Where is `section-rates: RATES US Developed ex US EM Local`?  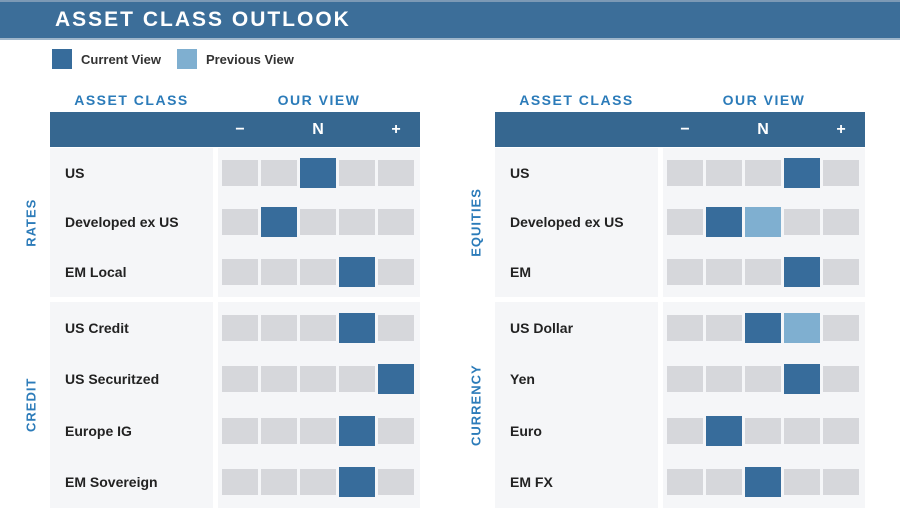 section-rates: RATES US Developed ex US EM Local is located at coordinates (222, 222).